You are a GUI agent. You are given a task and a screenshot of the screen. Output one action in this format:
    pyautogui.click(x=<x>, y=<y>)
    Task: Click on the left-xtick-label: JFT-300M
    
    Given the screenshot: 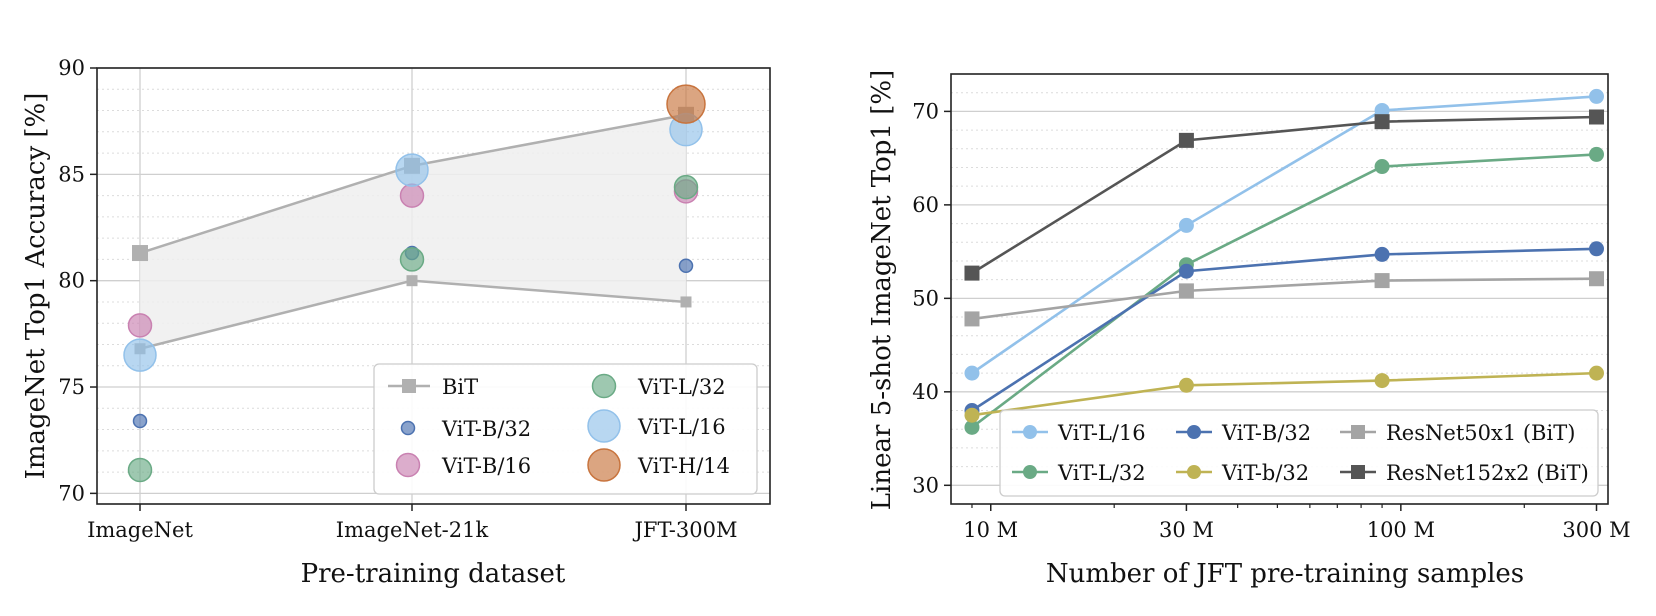 What is the action you would take?
    pyautogui.click(x=685, y=530)
    